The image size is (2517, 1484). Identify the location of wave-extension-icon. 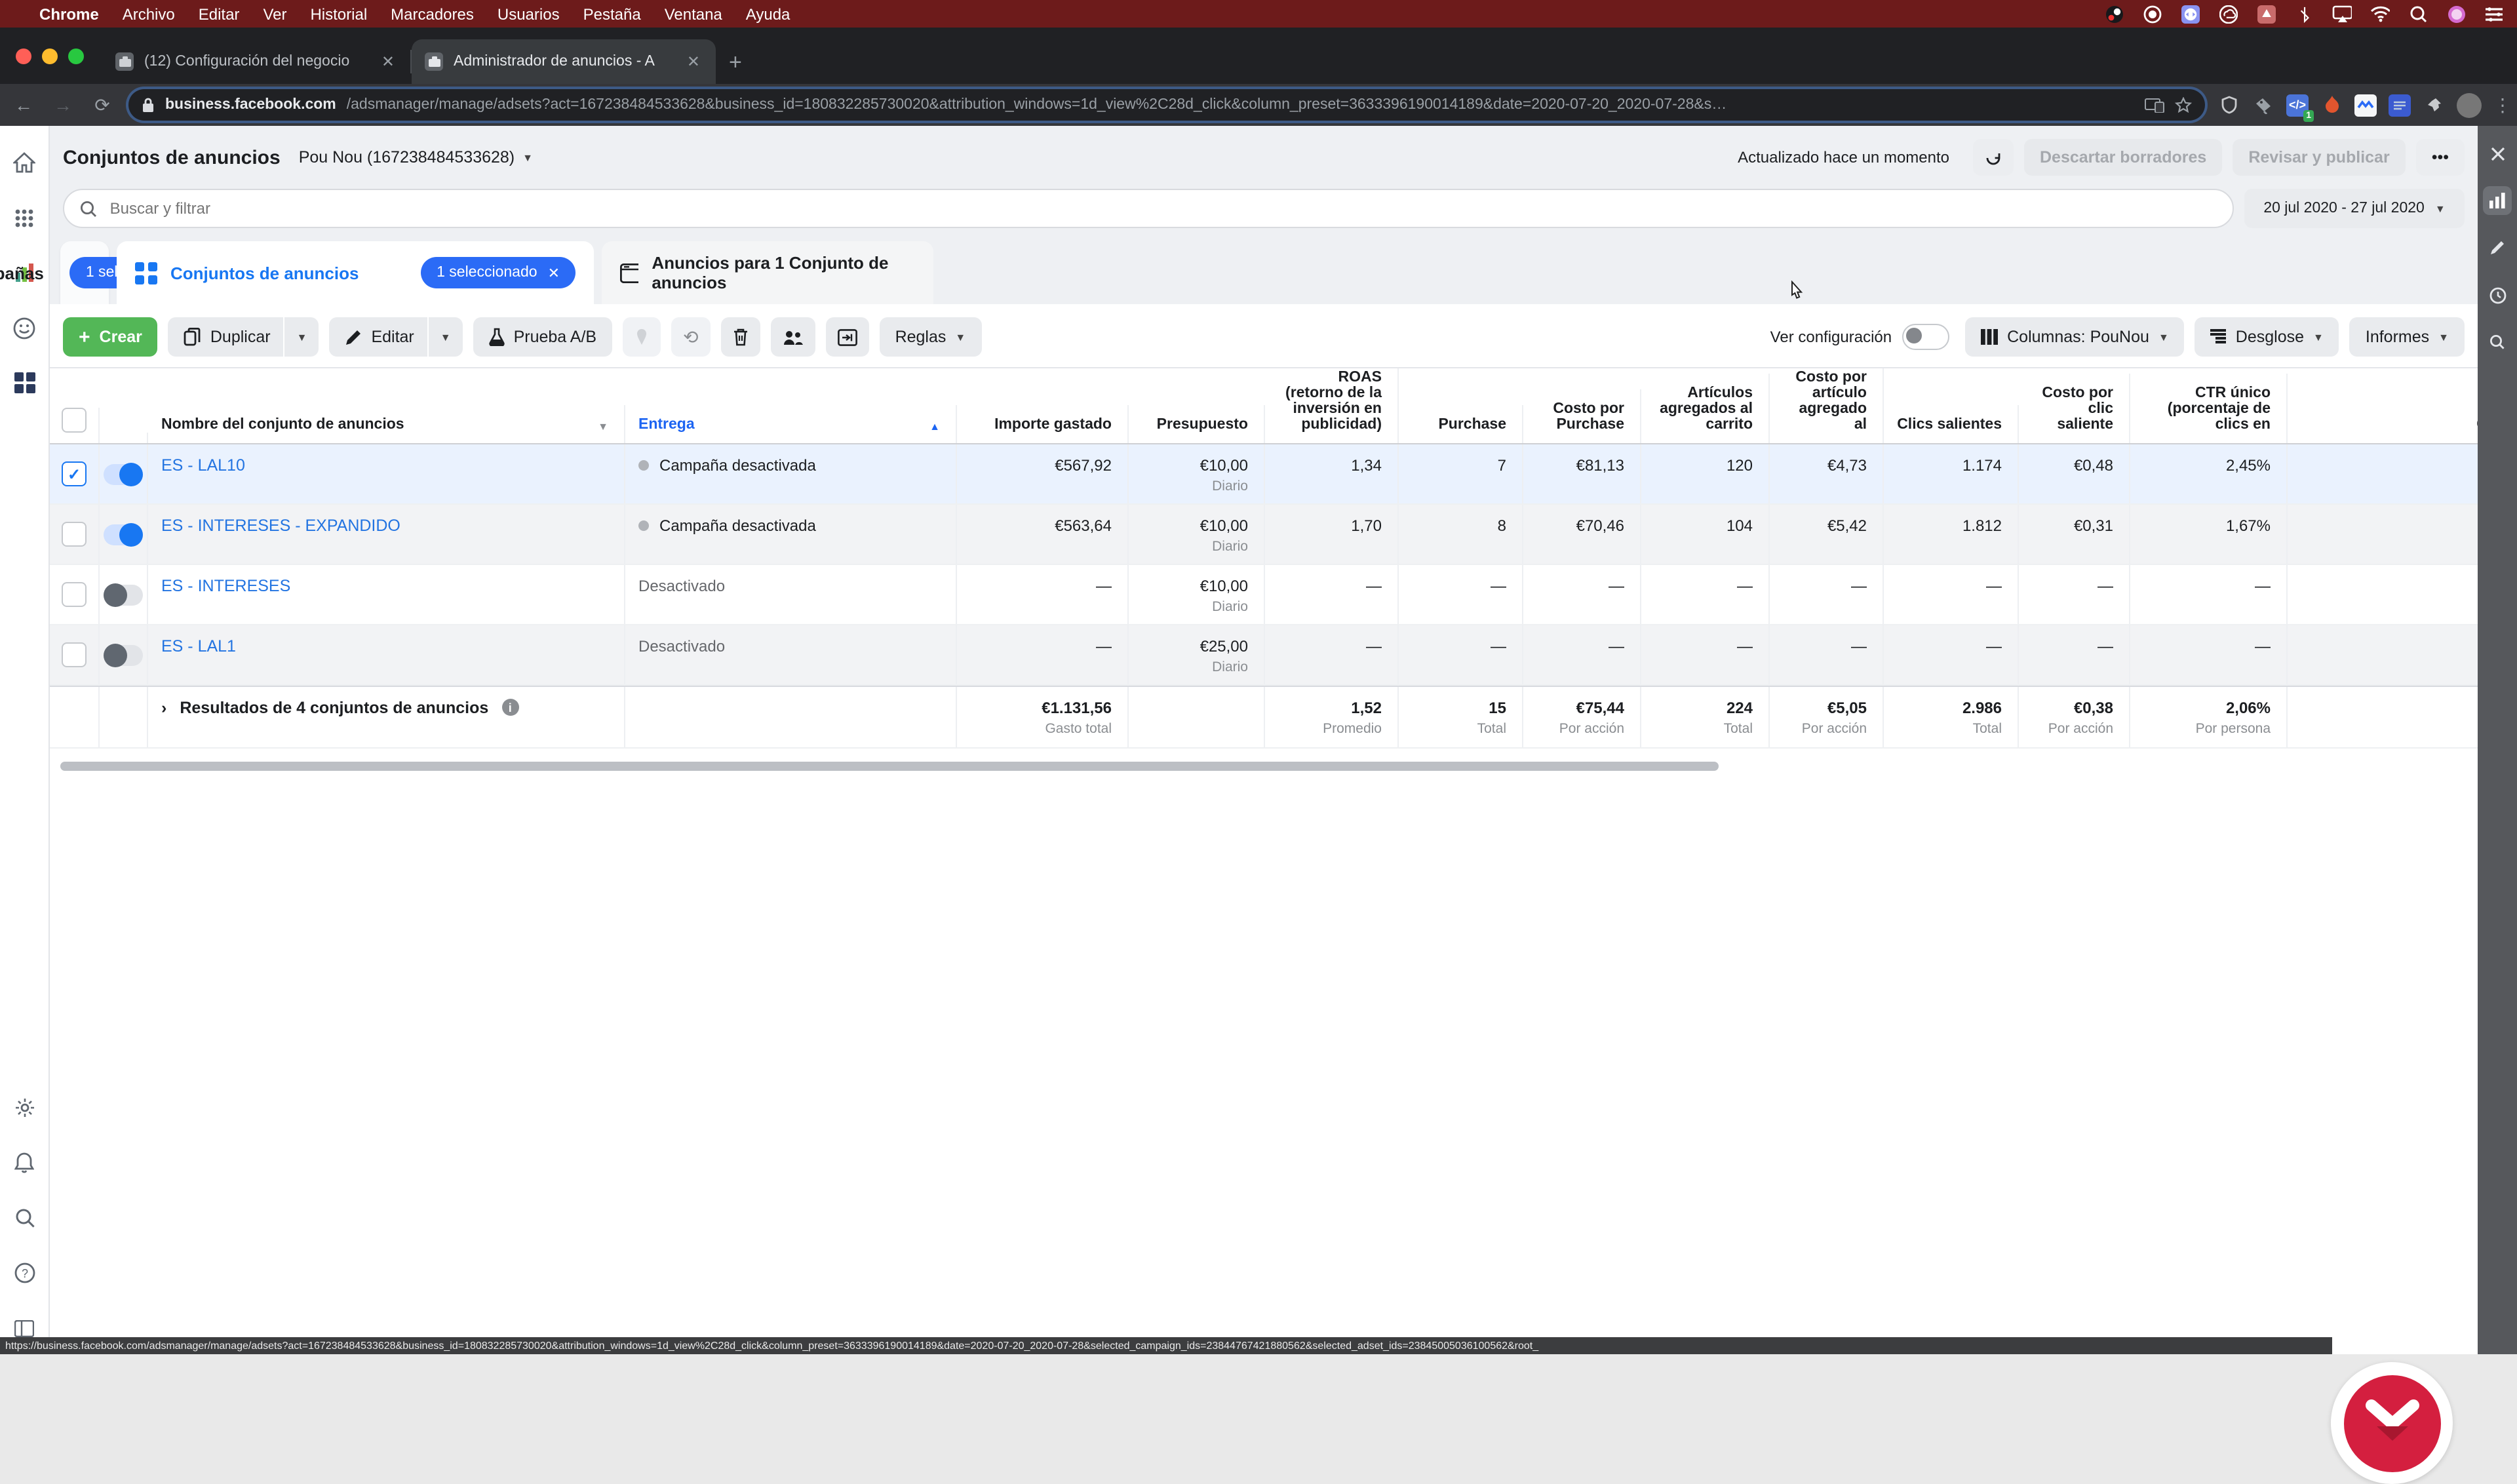
(2365, 105).